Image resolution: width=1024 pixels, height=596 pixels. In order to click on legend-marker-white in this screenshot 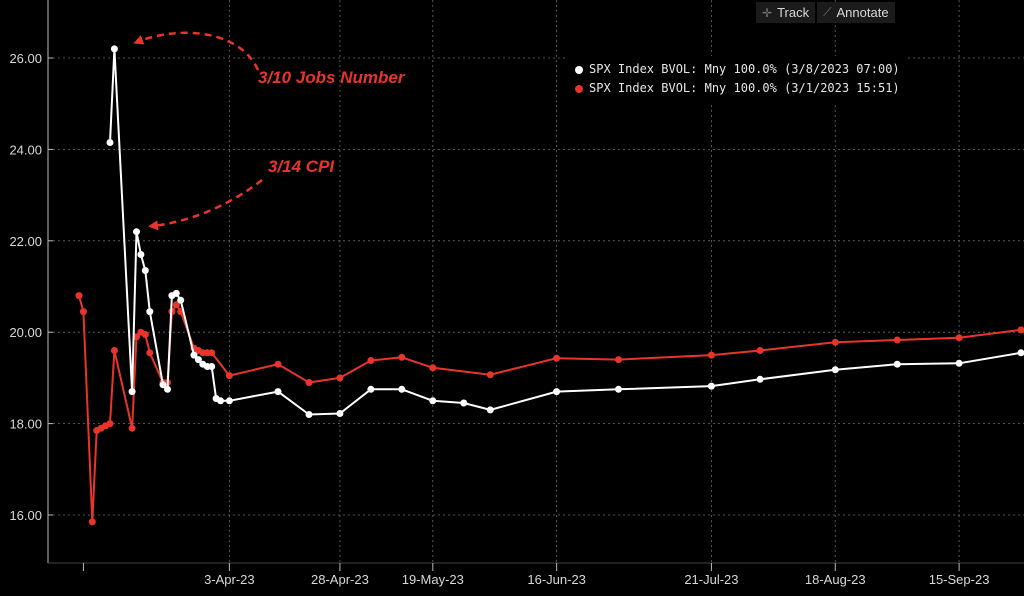, I will do `click(579, 69)`.